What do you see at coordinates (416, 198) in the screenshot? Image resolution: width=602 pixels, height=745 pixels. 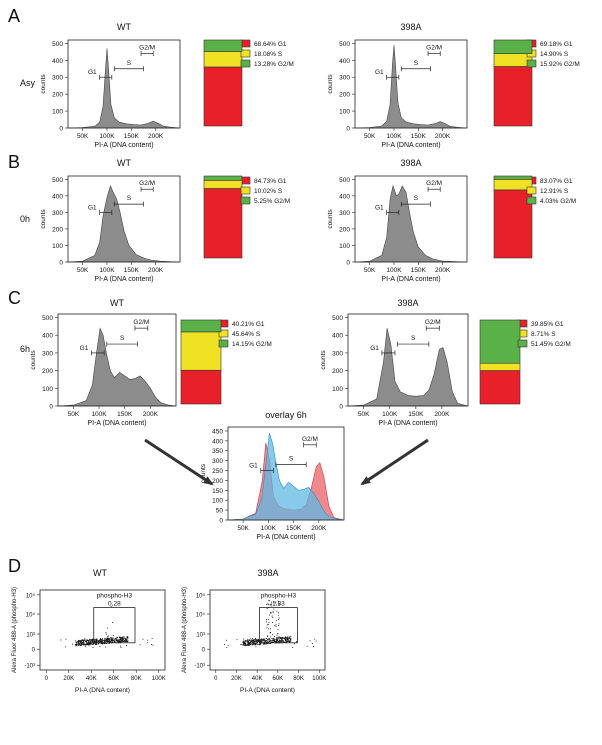 I see `gate-s-label: S` at bounding box center [416, 198].